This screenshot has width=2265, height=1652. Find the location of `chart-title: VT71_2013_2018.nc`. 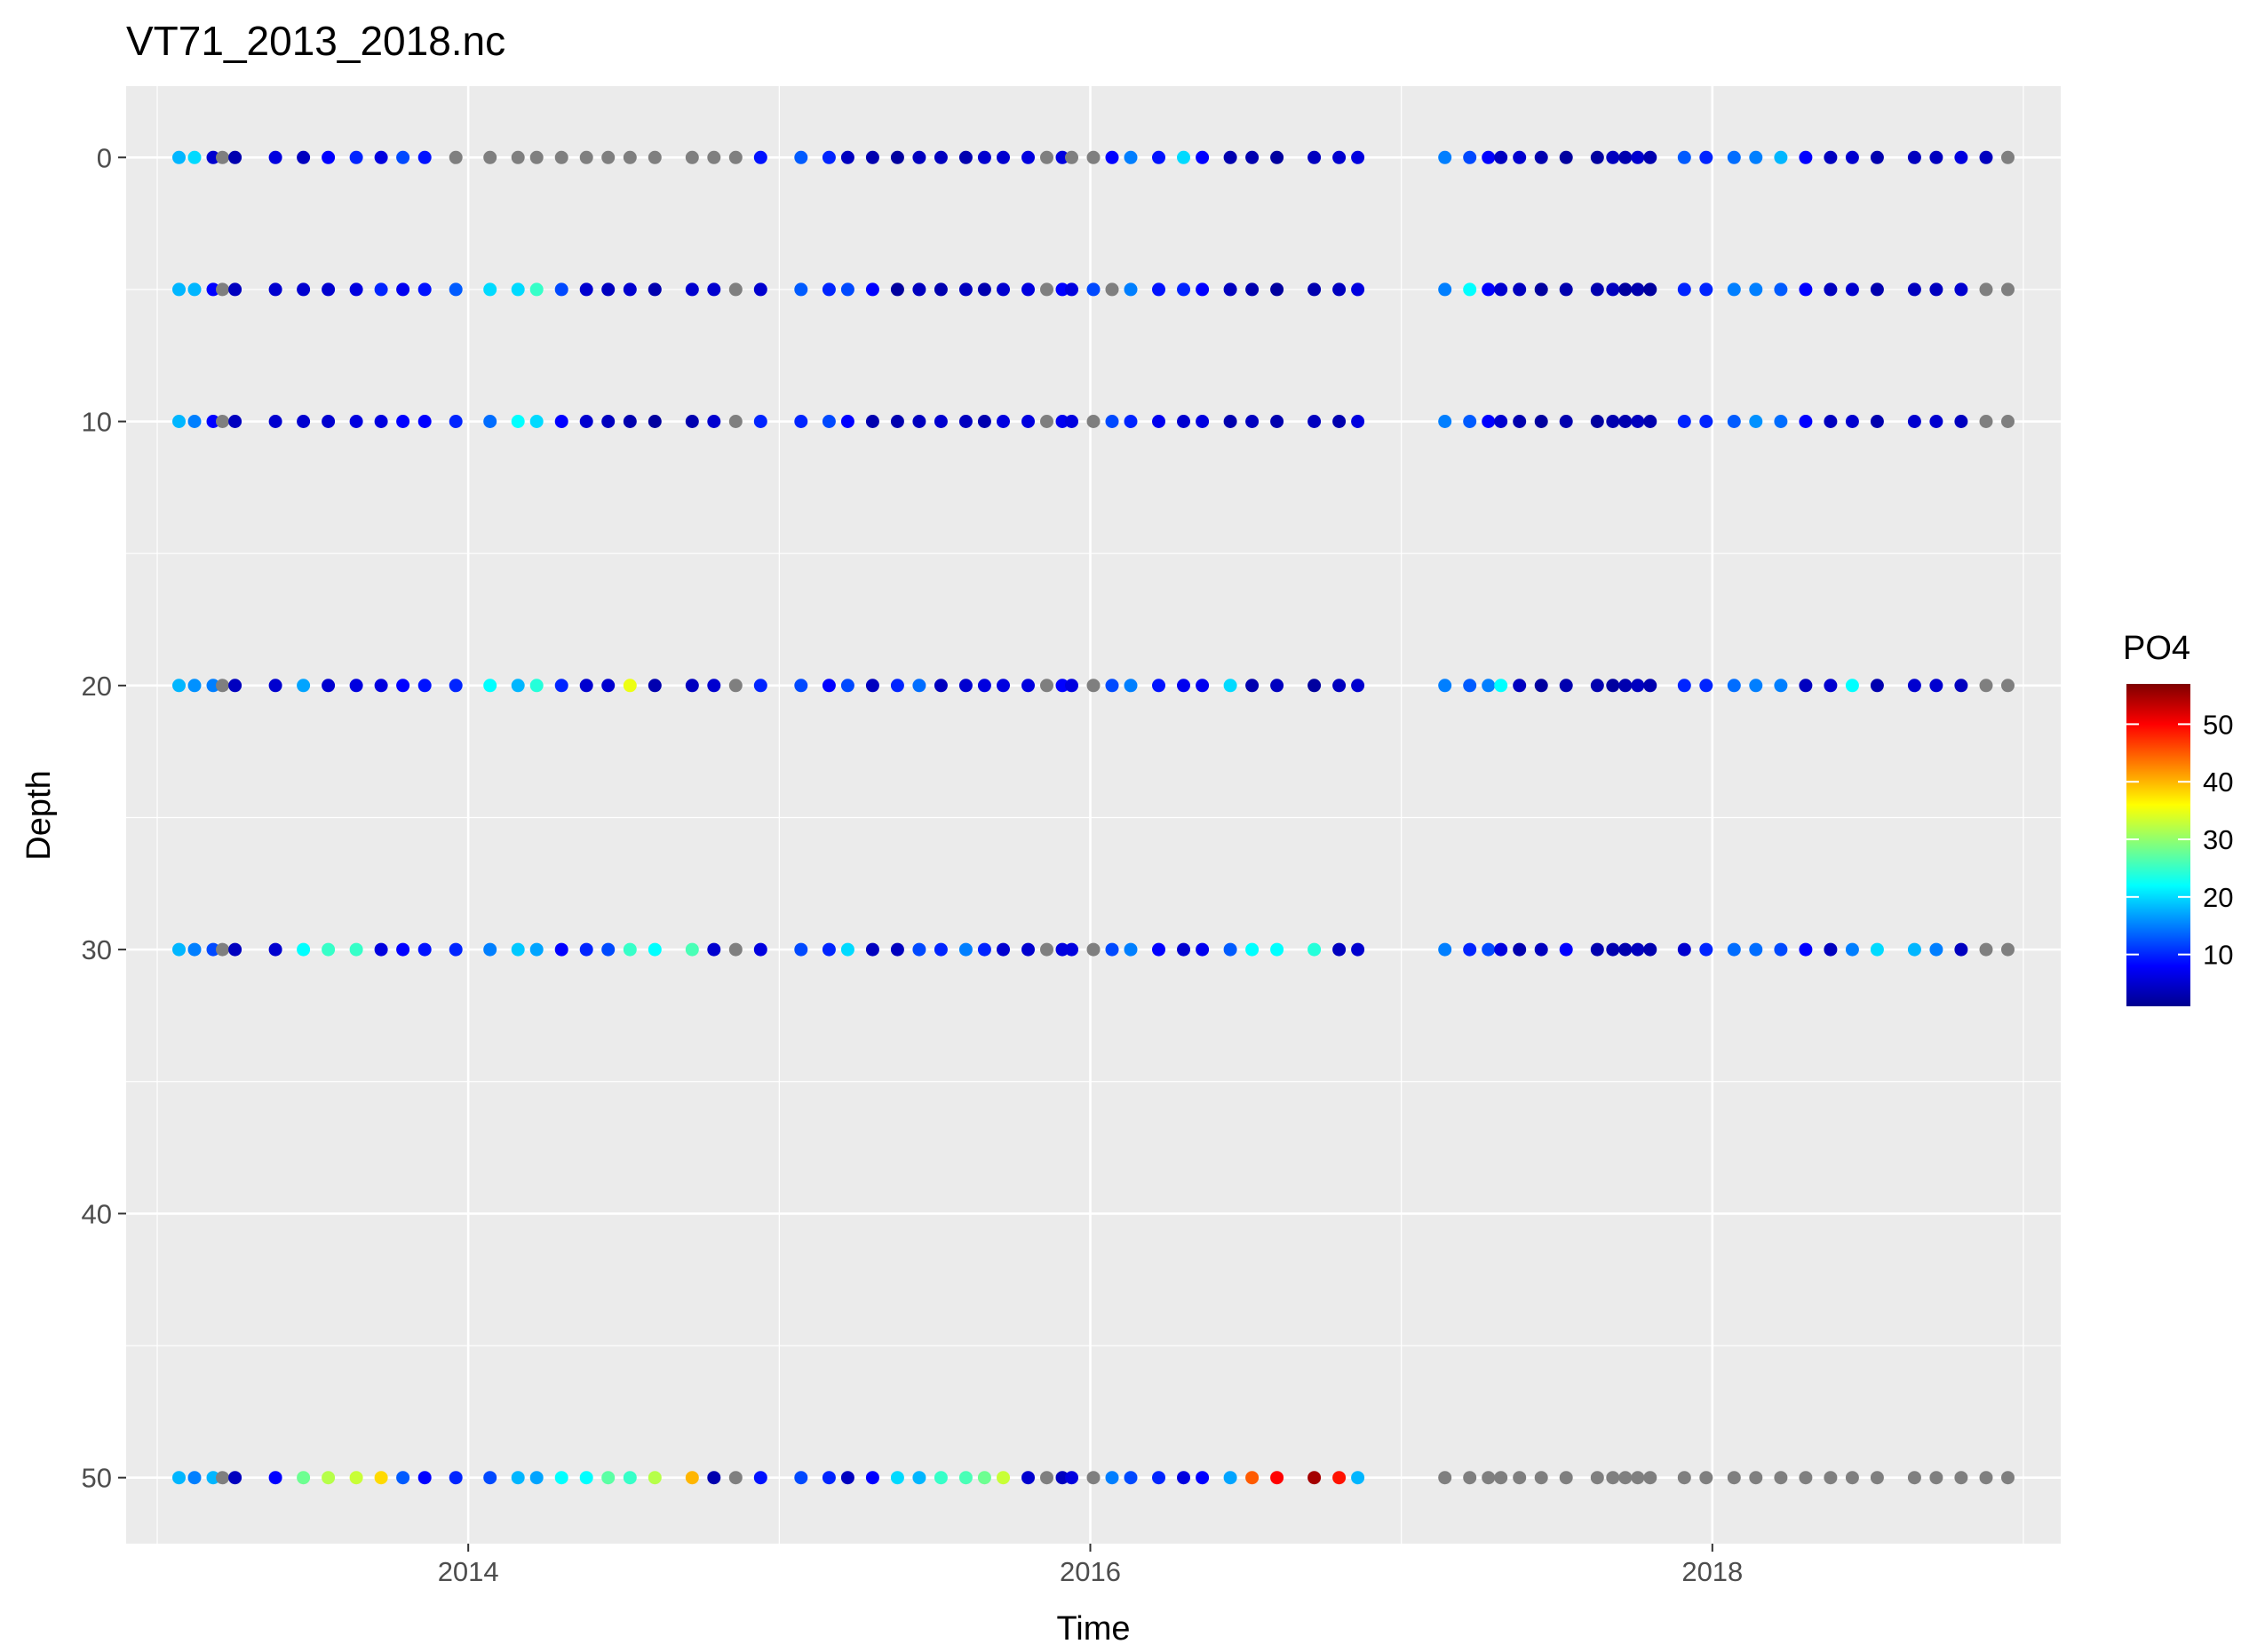

chart-title: VT71_2013_2018.nc is located at coordinates (315, 41).